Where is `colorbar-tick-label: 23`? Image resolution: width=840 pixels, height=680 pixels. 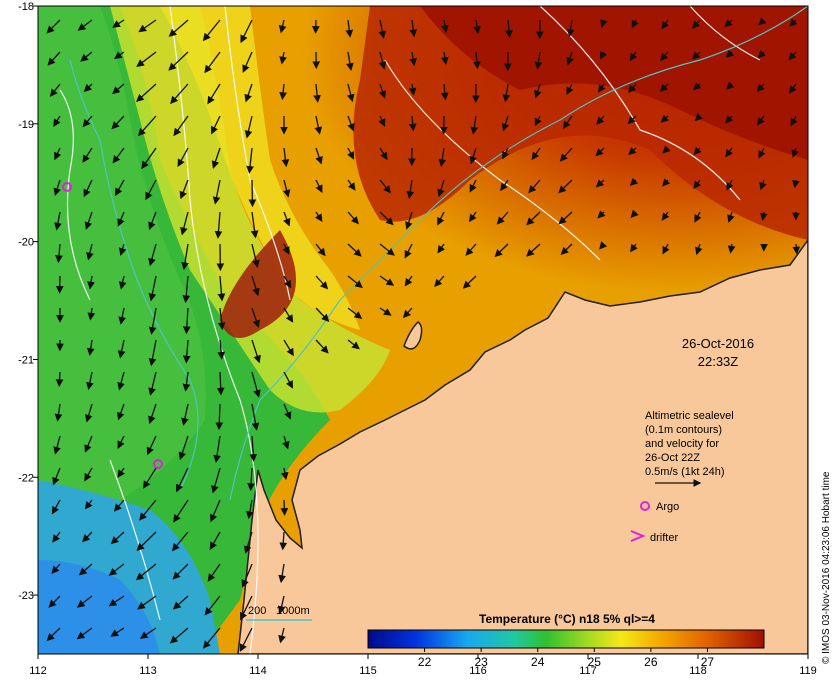
colorbar-tick-label: 23 is located at coordinates (481, 662).